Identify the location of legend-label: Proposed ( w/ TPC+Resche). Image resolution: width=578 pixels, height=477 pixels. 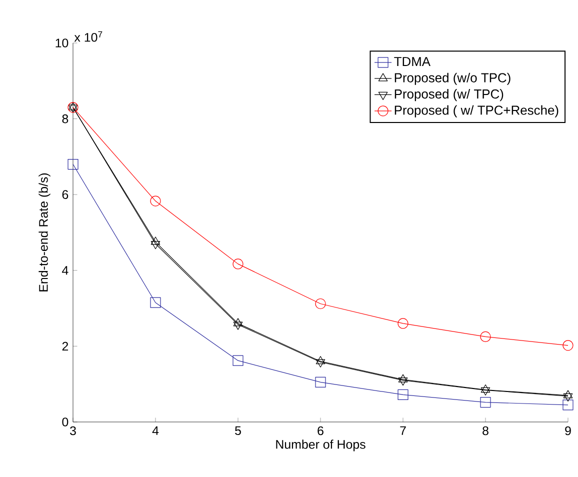
(476, 111).